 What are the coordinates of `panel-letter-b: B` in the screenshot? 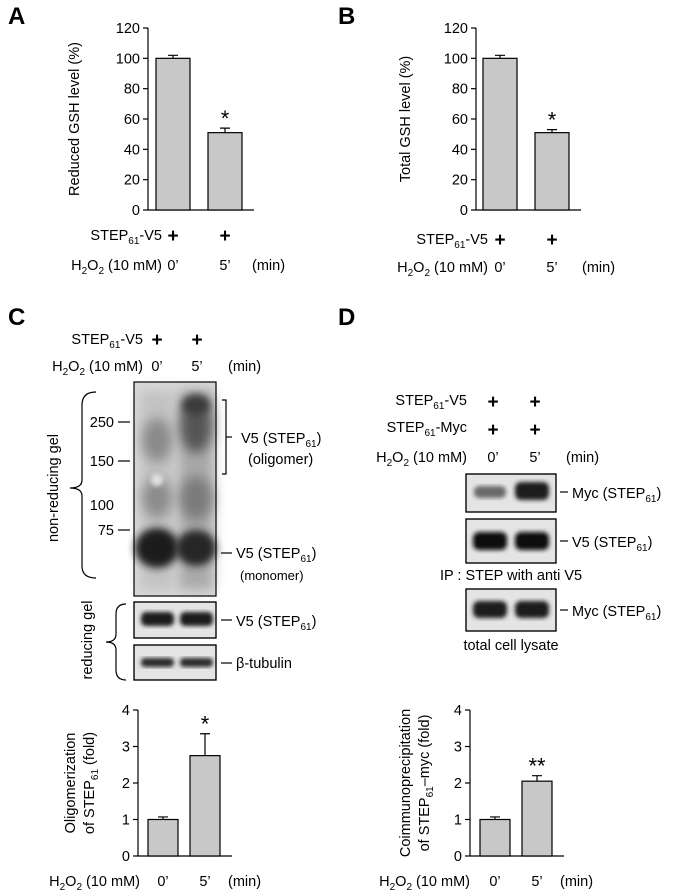 It's located at (346, 16).